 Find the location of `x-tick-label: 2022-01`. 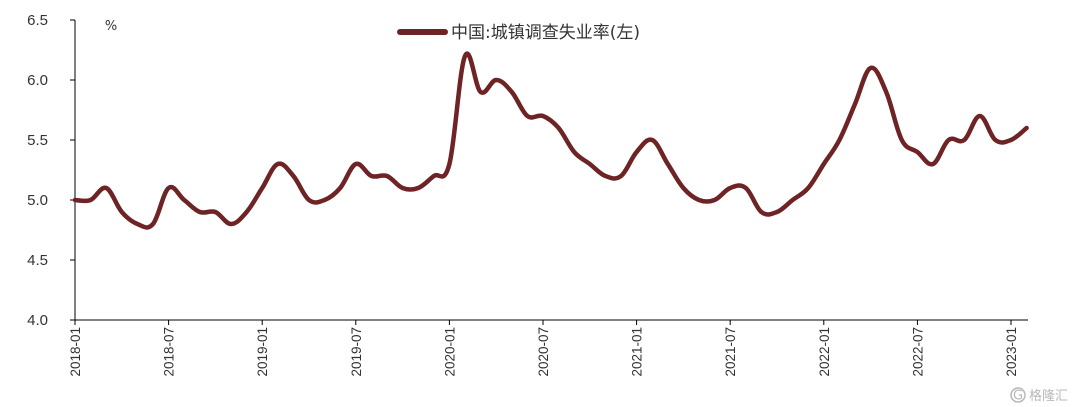

x-tick-label: 2022-01 is located at coordinates (824, 352).